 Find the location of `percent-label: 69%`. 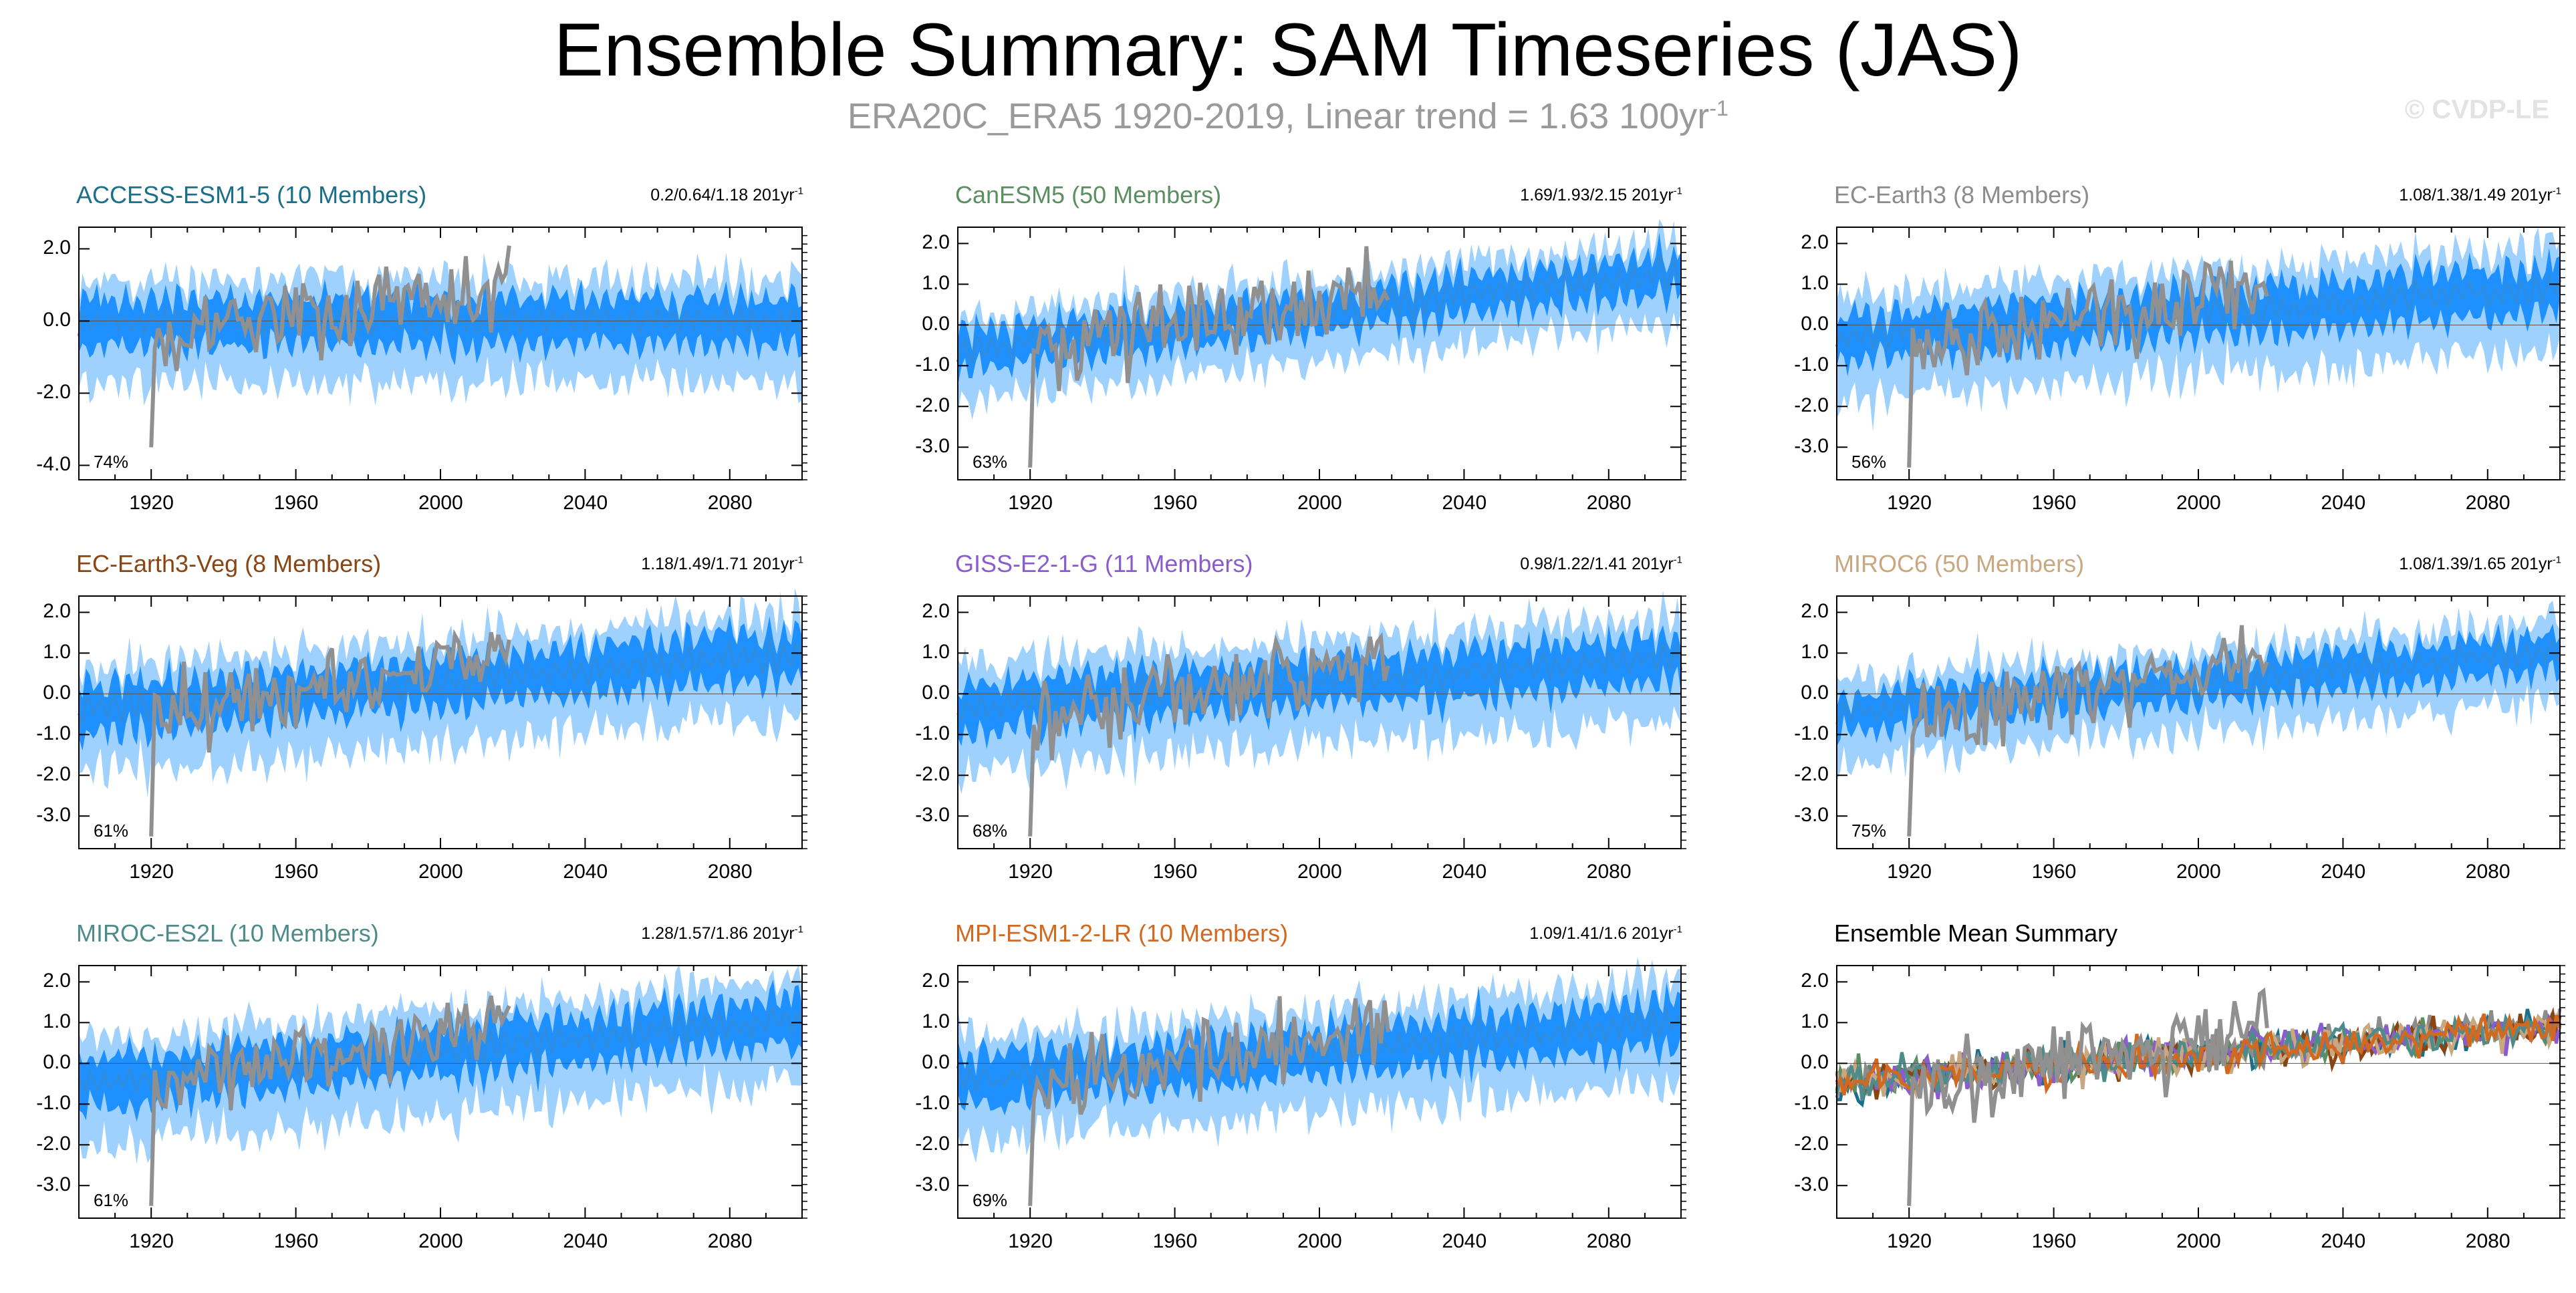

percent-label: 69% is located at coordinates (991, 1200).